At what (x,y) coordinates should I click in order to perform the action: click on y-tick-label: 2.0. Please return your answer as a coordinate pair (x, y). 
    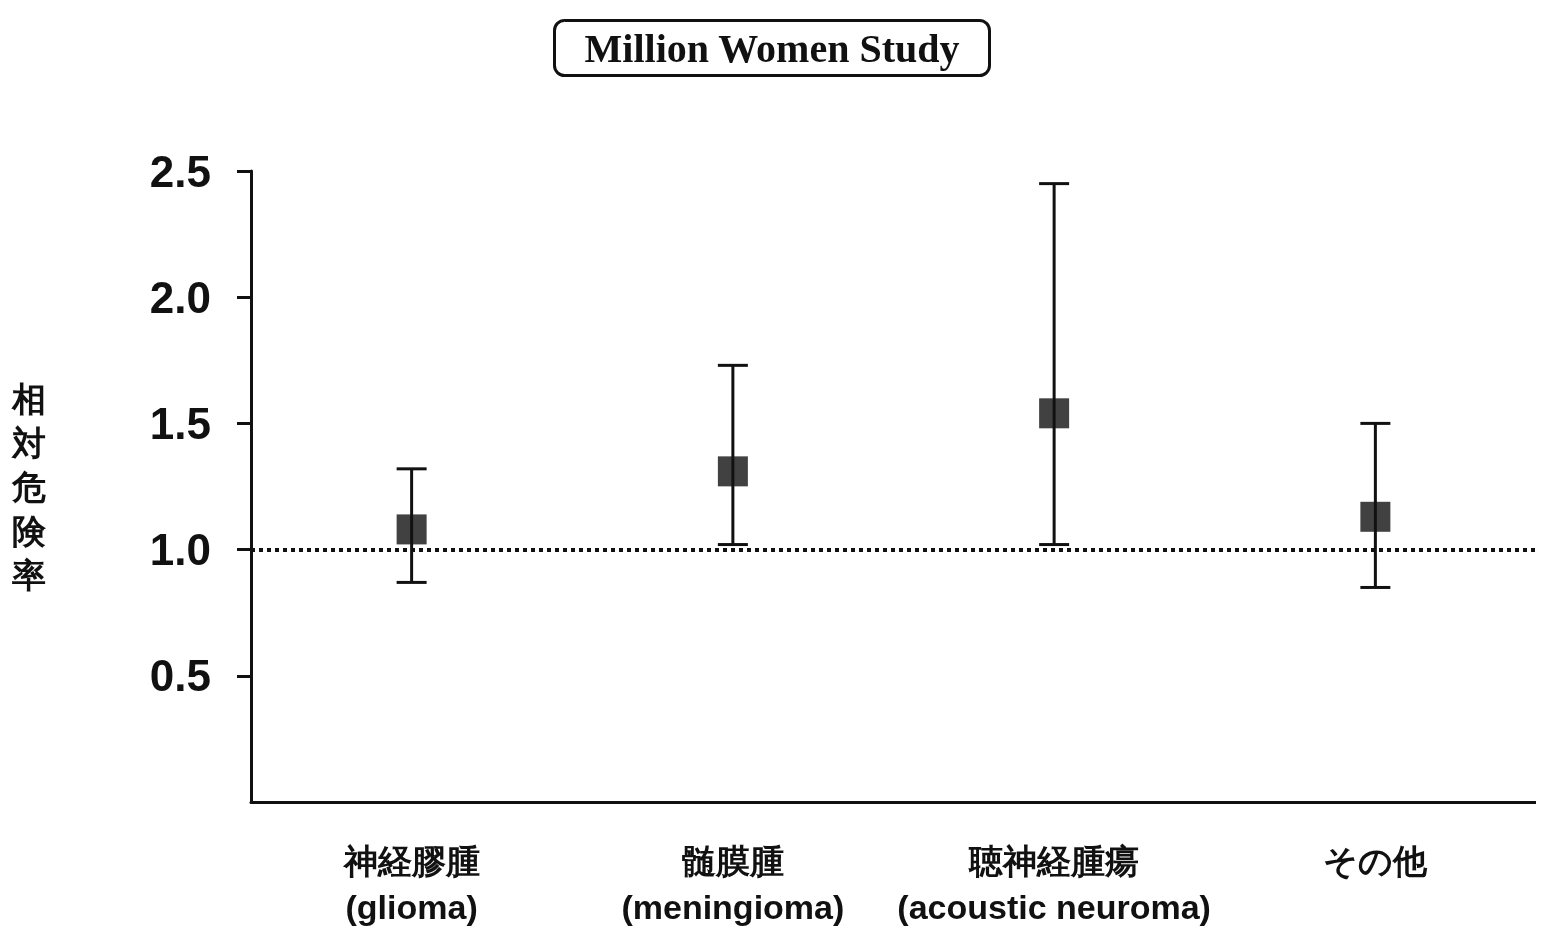
    Looking at the image, I should click on (180, 297).